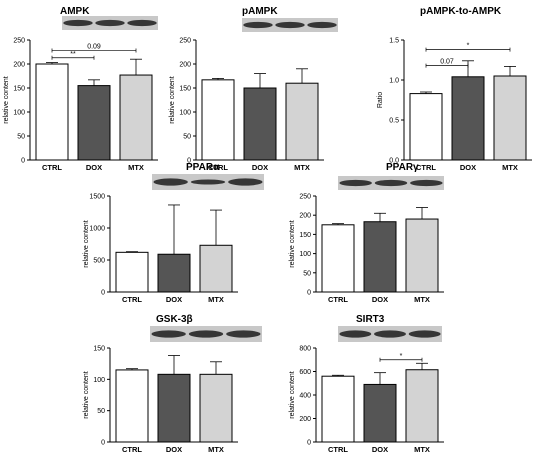 The width and height of the screenshot is (550, 460). Describe the element at coordinates (394, 41) in the screenshot. I see `y-tick-label: 1.5` at that location.